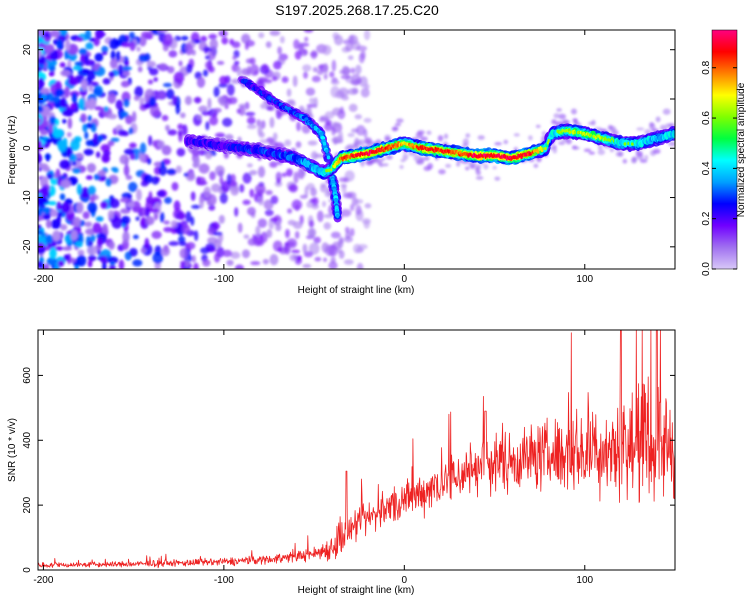 This screenshot has height=600, width=750. What do you see at coordinates (224, 580) in the screenshot?
I see `x-tick-label: -100` at bounding box center [224, 580].